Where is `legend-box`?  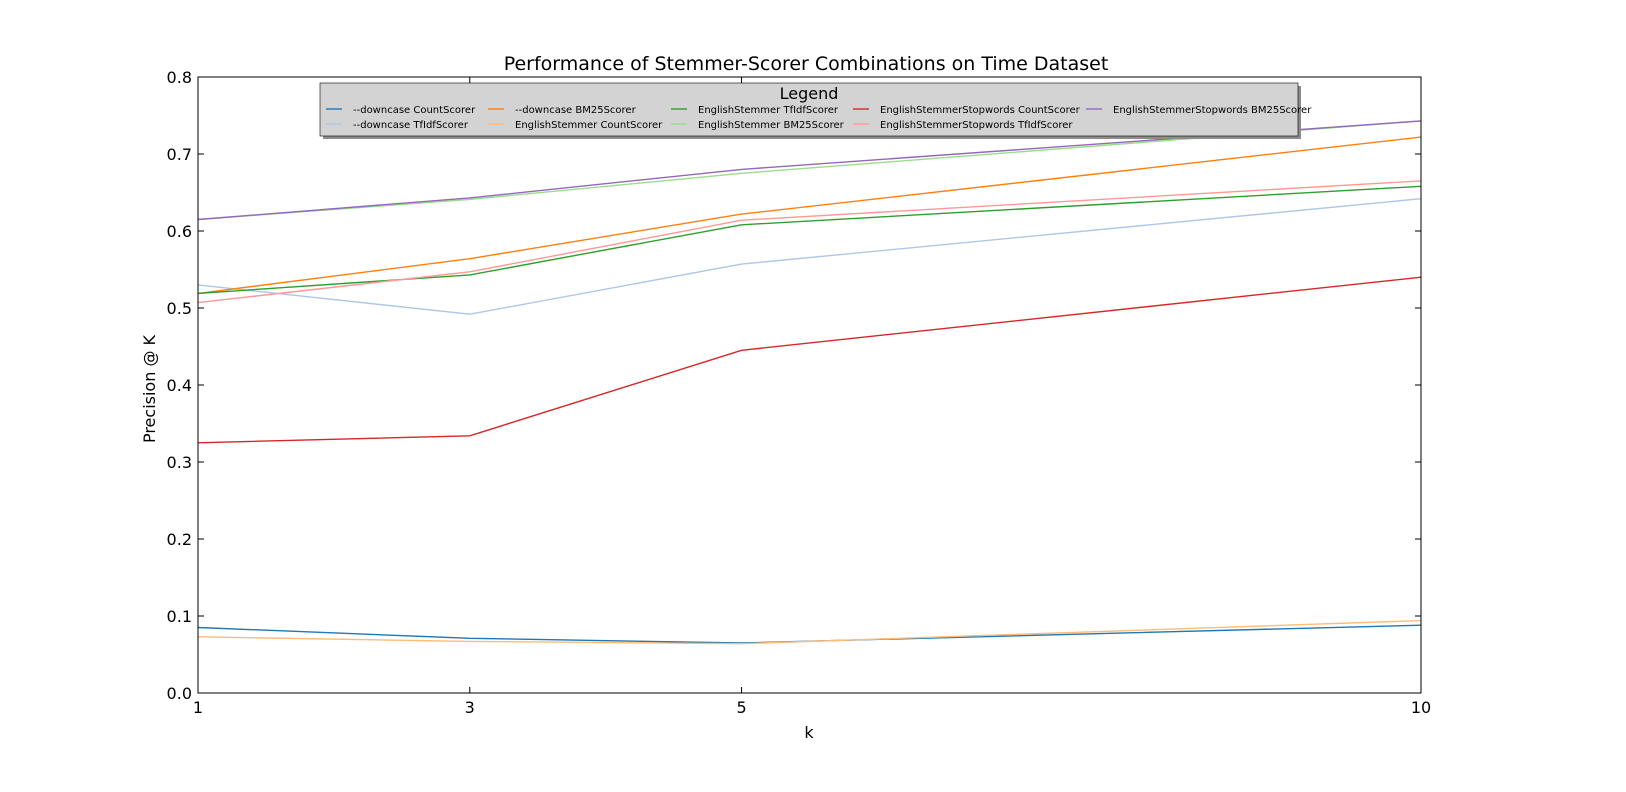 legend-box is located at coordinates (809, 109).